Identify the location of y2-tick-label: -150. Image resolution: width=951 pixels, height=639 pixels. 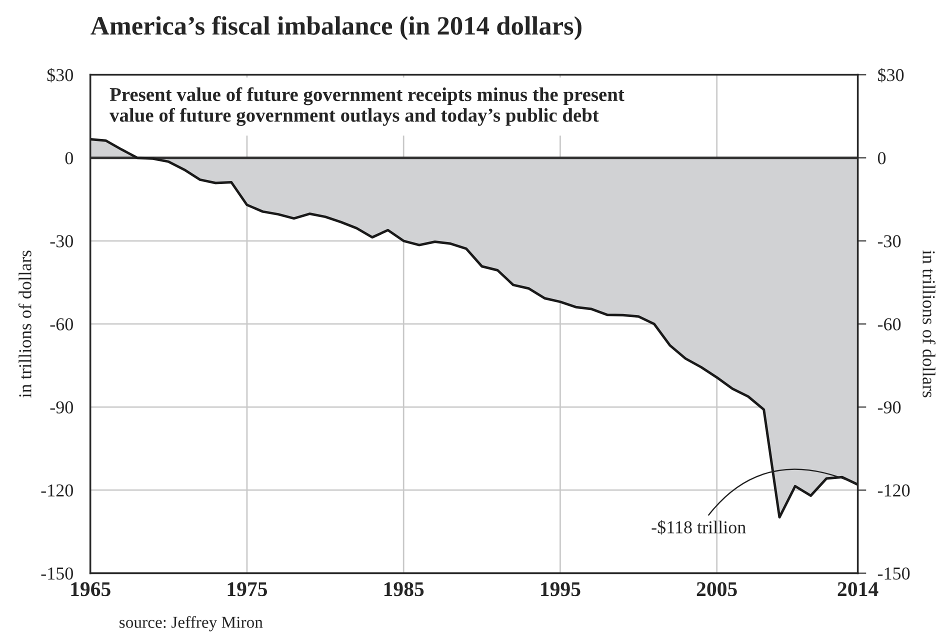
(894, 573).